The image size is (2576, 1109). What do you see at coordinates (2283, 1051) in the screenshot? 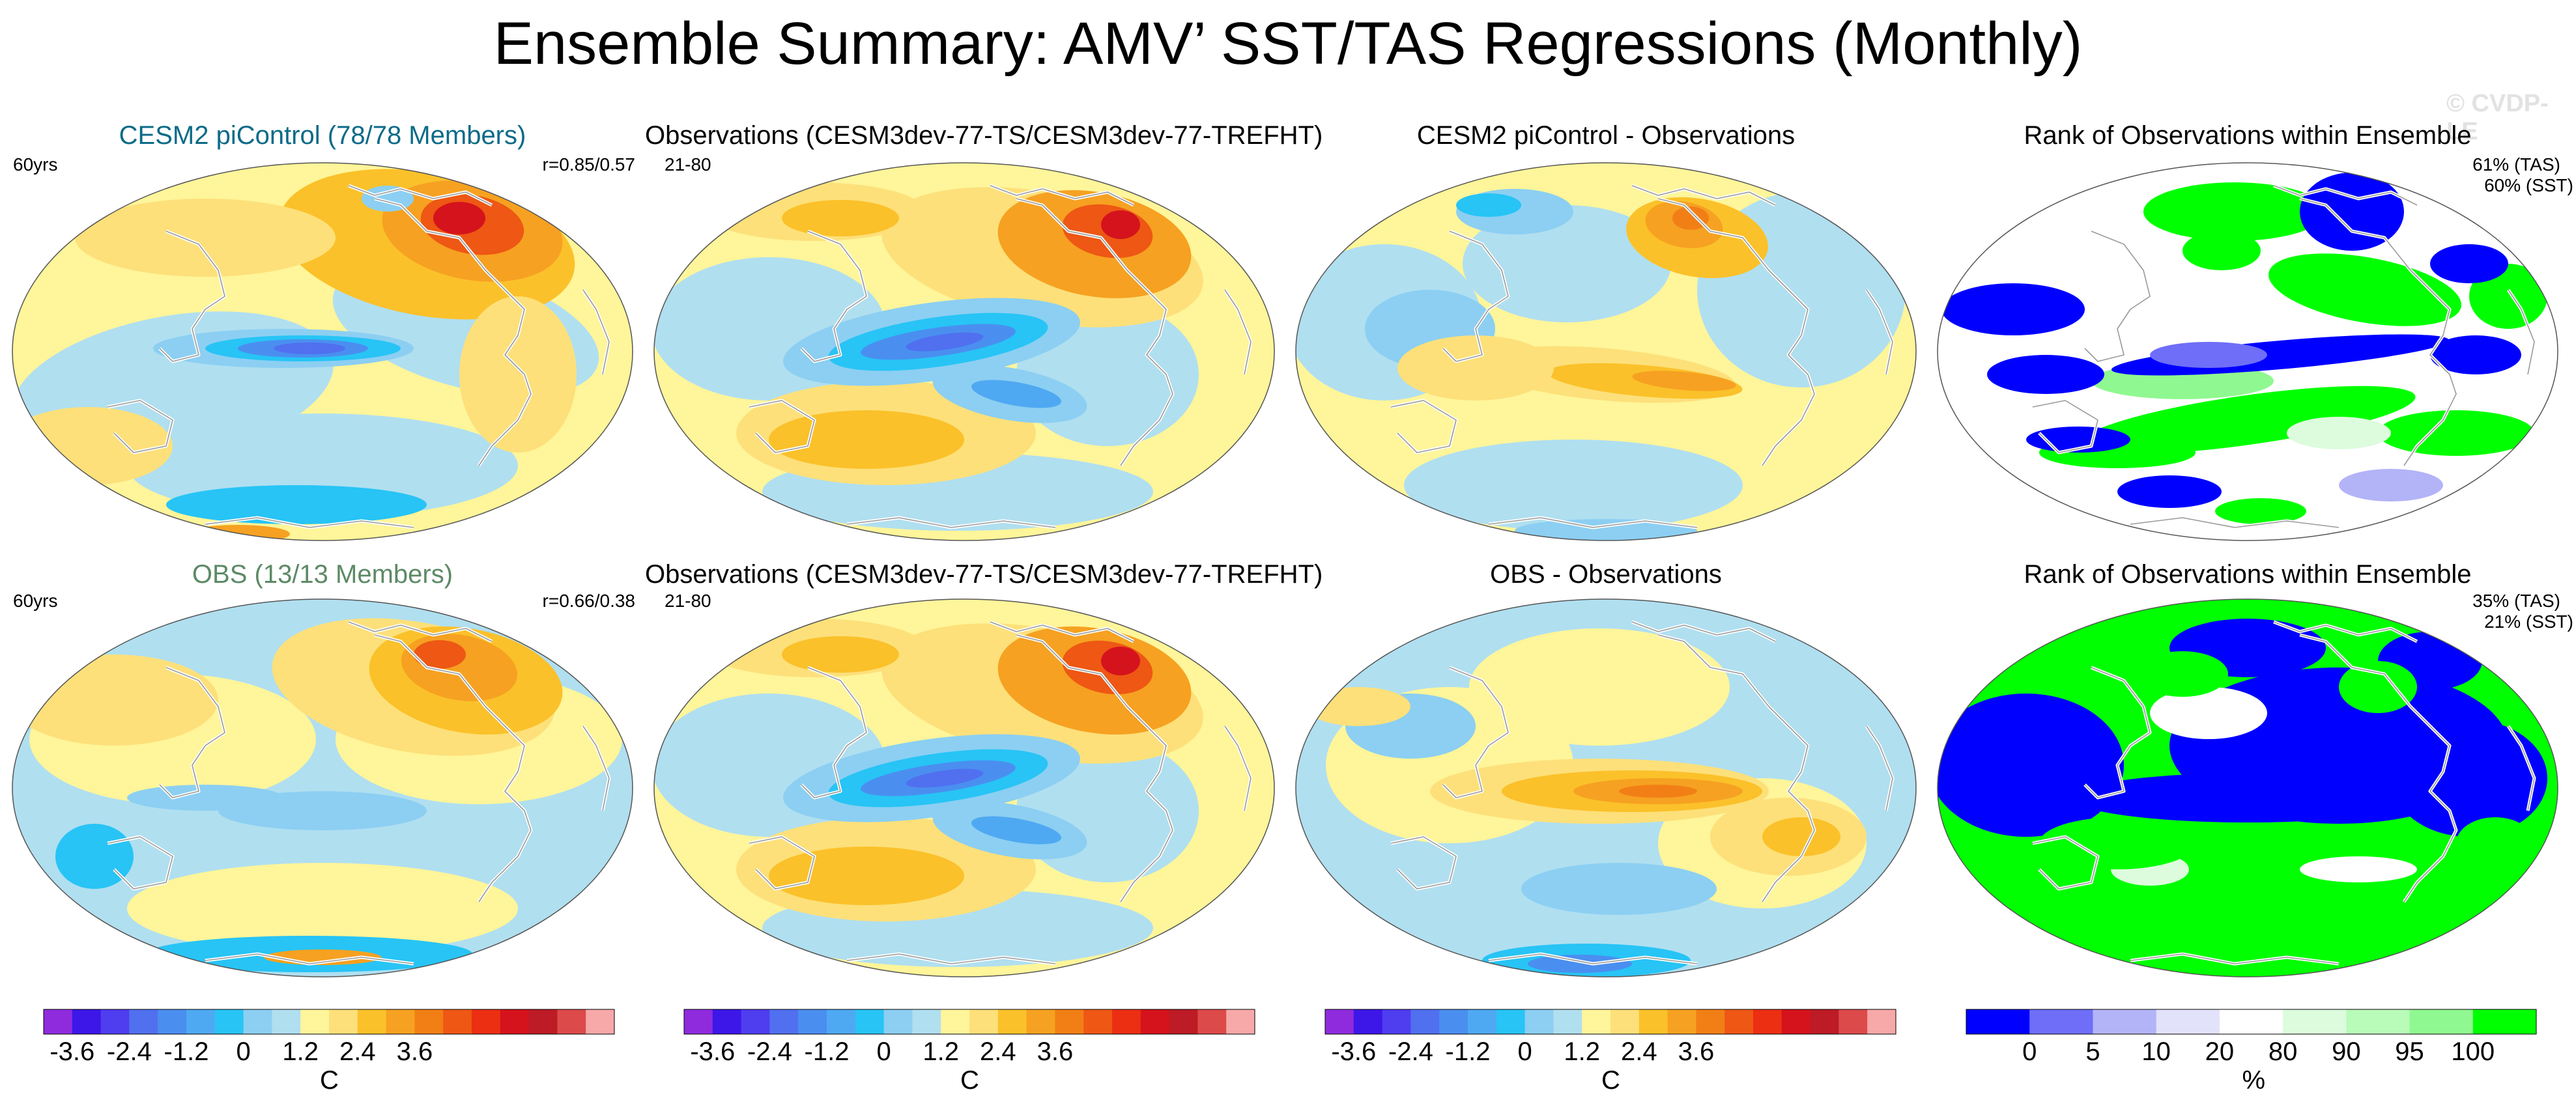
I see `colorbar-tick-label: 80` at bounding box center [2283, 1051].